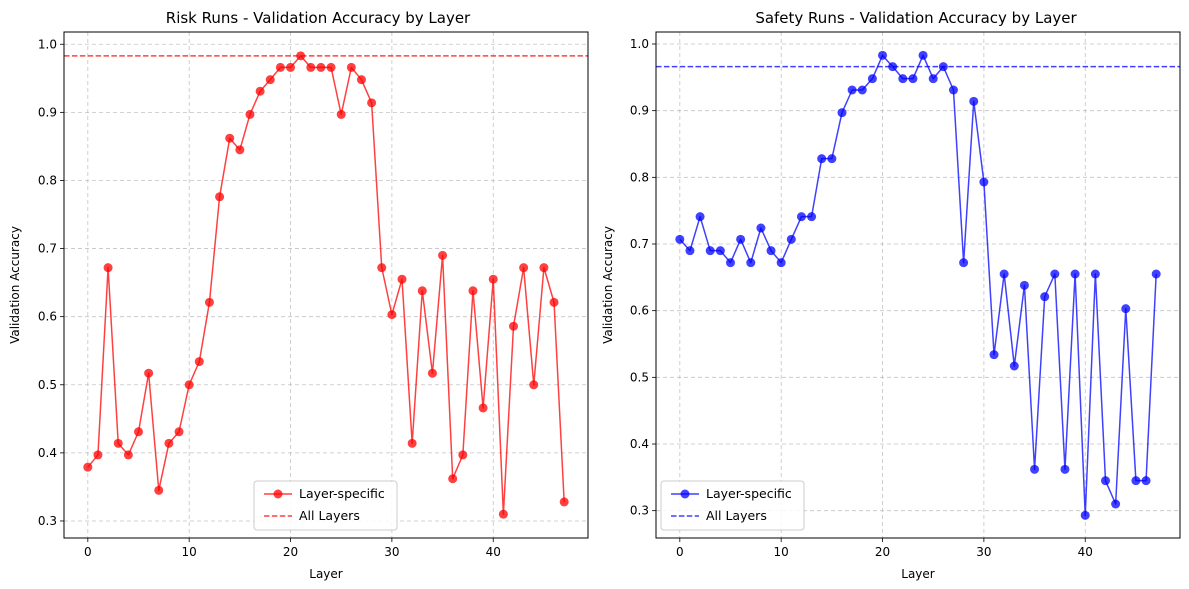 Image resolution: width=1189 pixels, height=589 pixels. I want to click on y-tick-label: 0.6, so click(639, 311).